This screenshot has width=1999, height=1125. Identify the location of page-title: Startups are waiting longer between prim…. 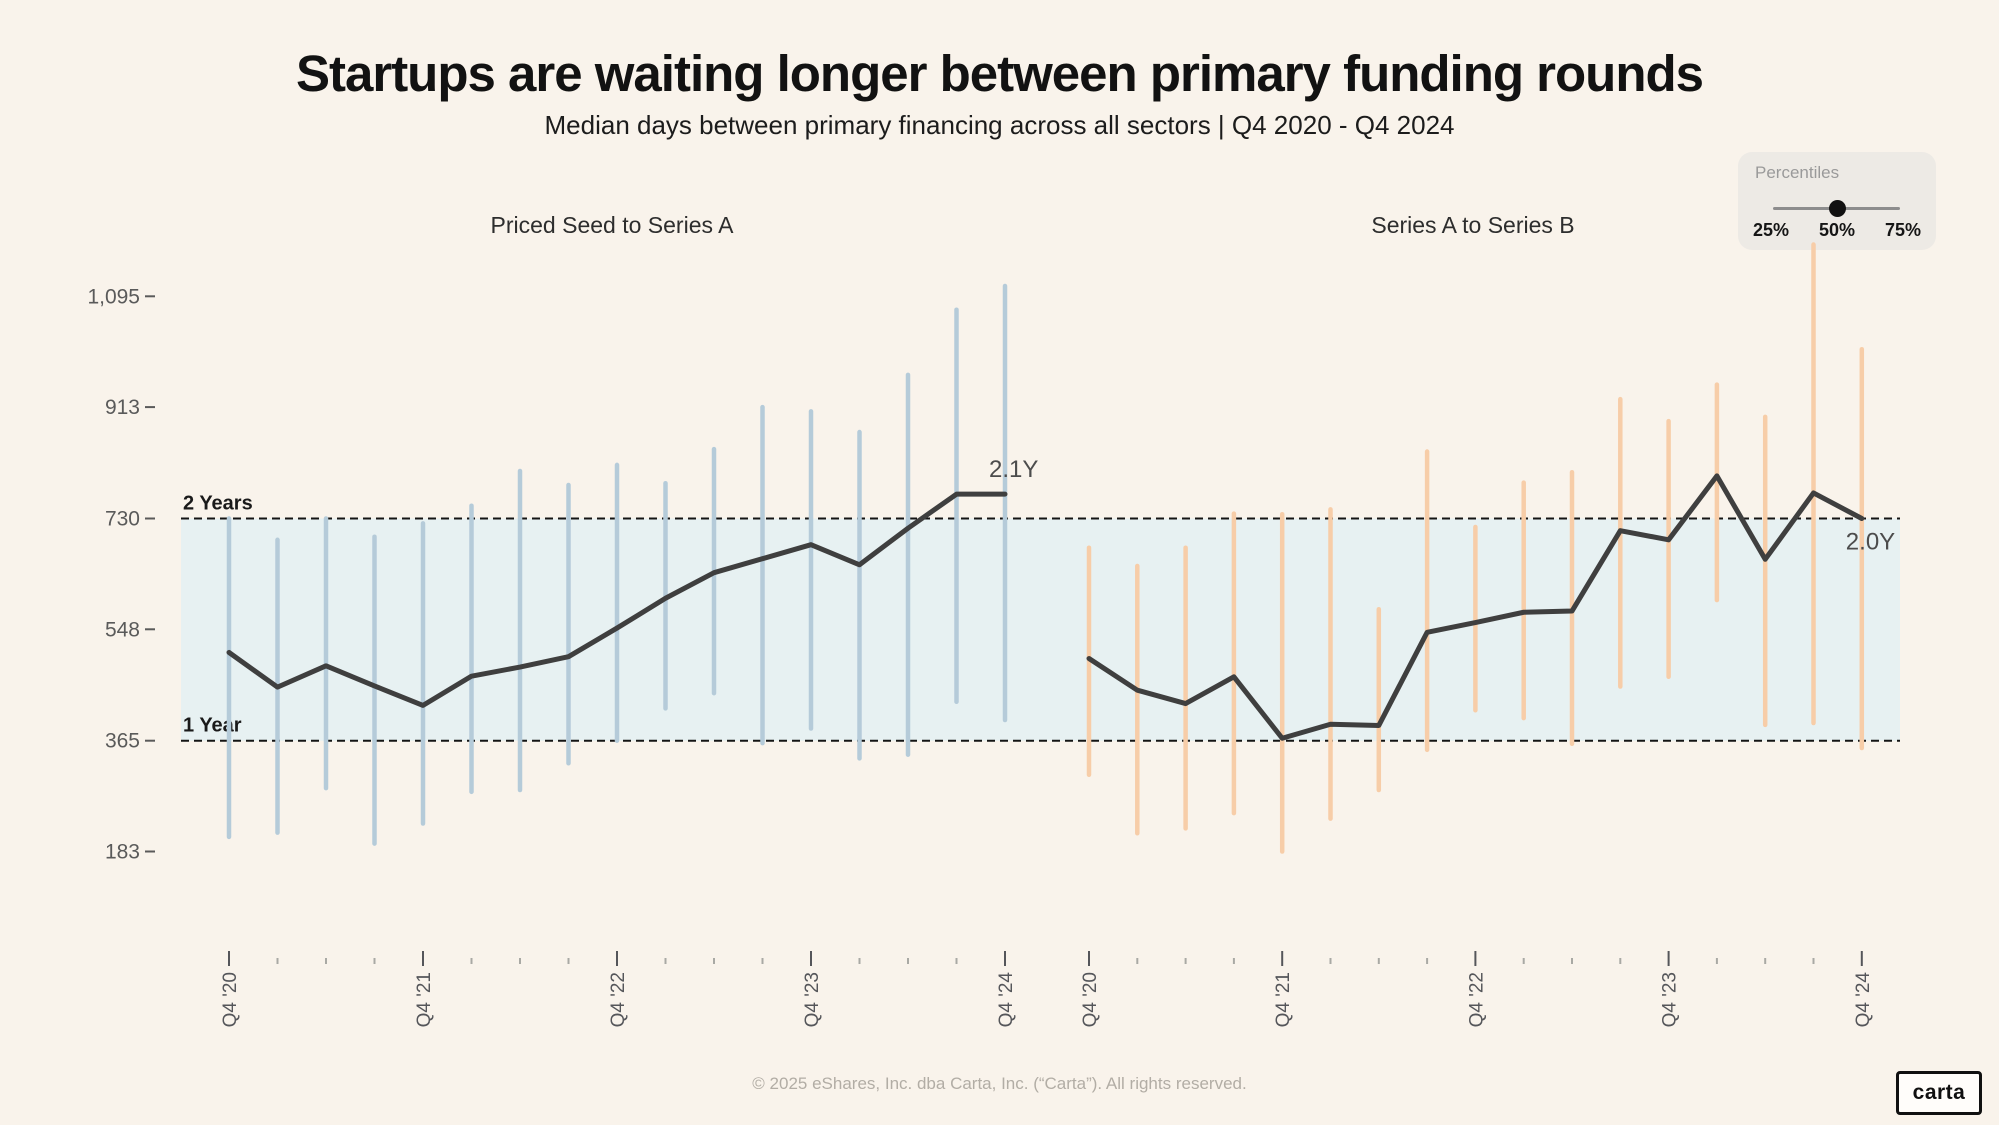
(999, 73).